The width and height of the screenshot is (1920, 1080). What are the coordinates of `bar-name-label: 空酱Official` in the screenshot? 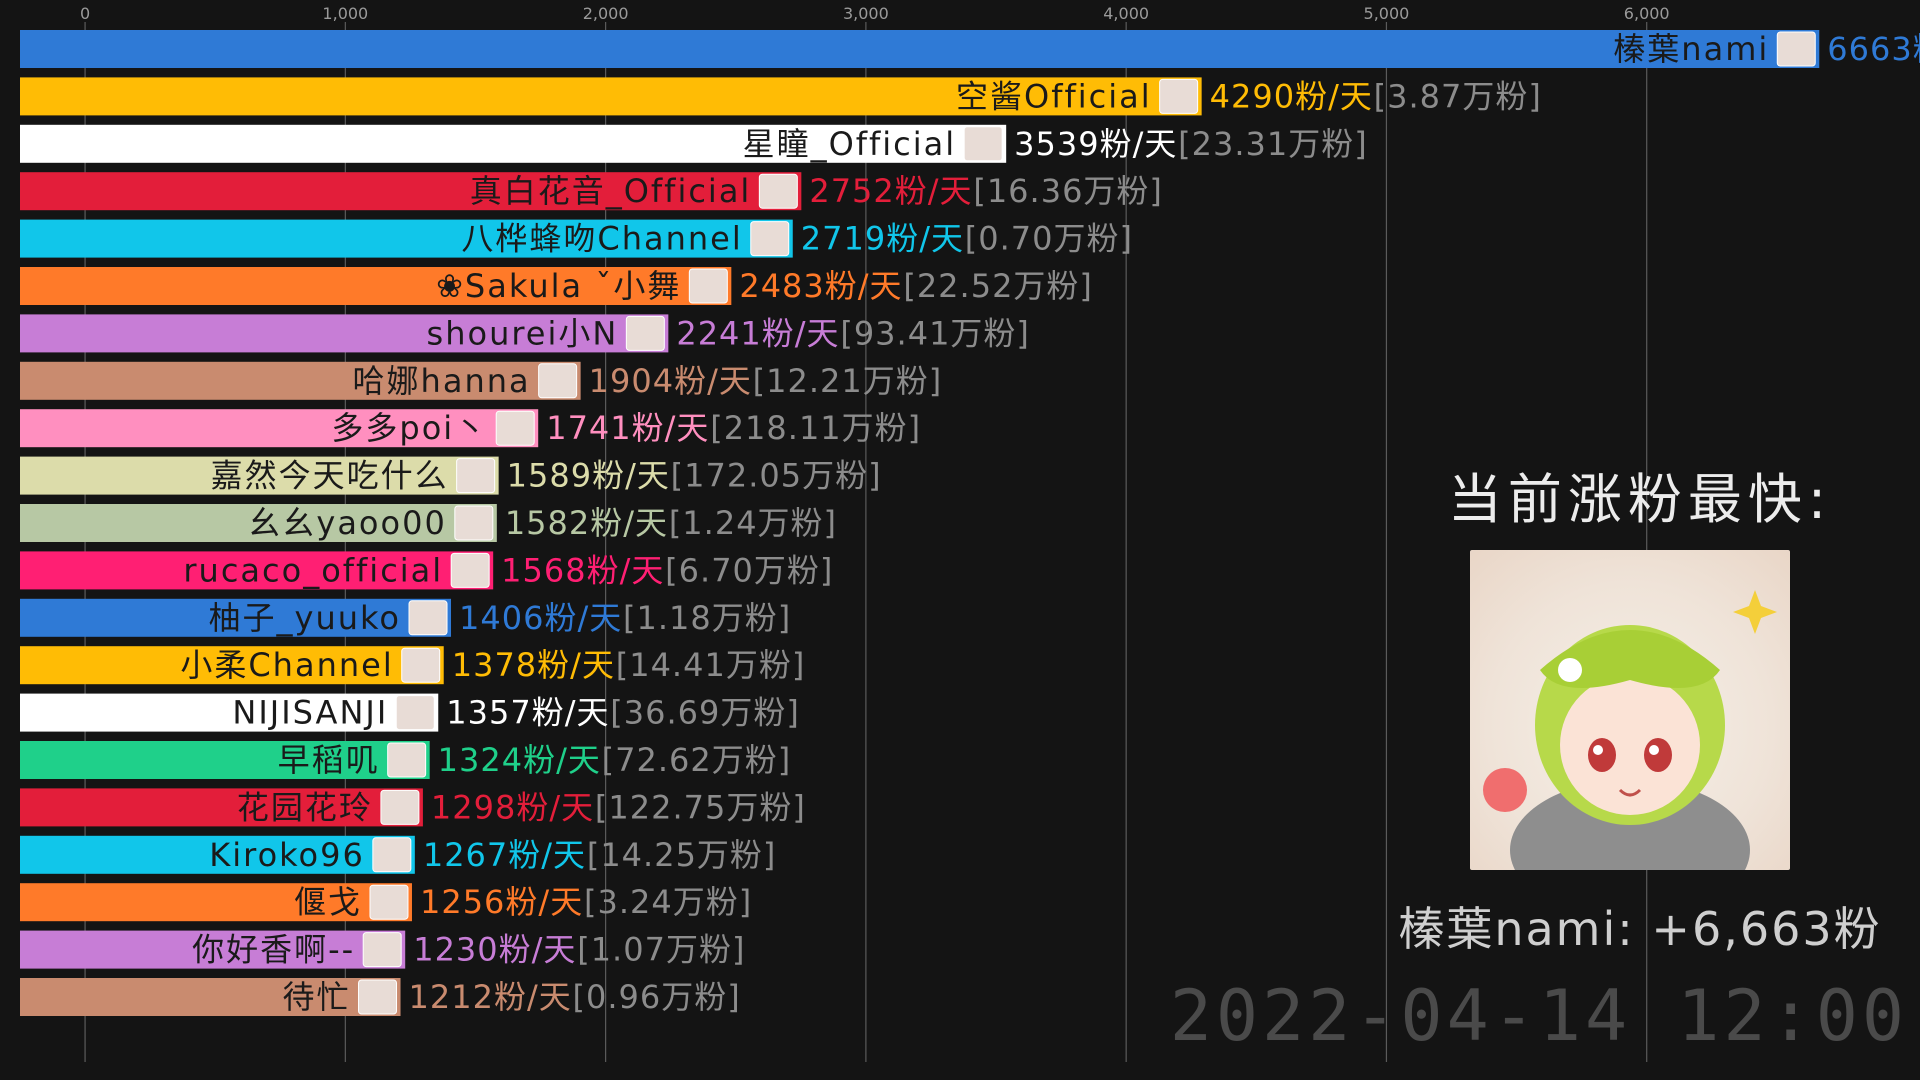 It's located at (1054, 96).